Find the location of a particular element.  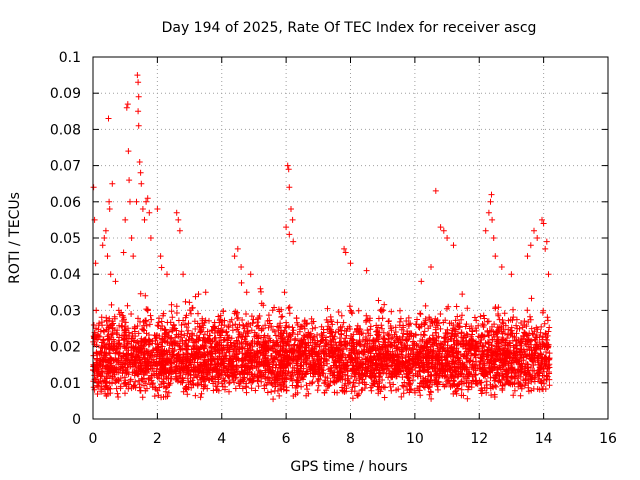

y-tick-label: 0.02 is located at coordinates (65, 348).